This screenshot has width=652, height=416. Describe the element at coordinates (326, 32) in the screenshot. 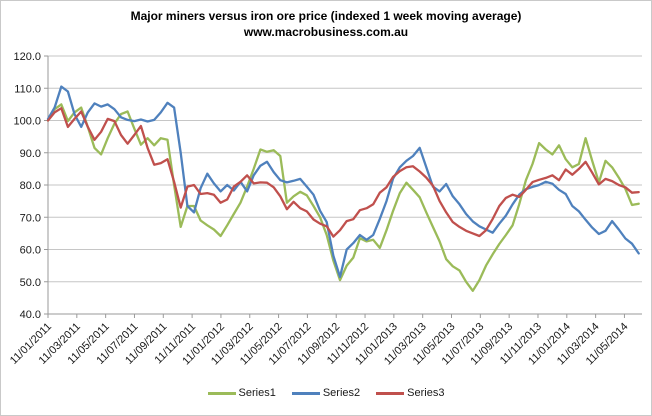

I see `chart-subtitle: www.macrobusiness.com.au` at that location.